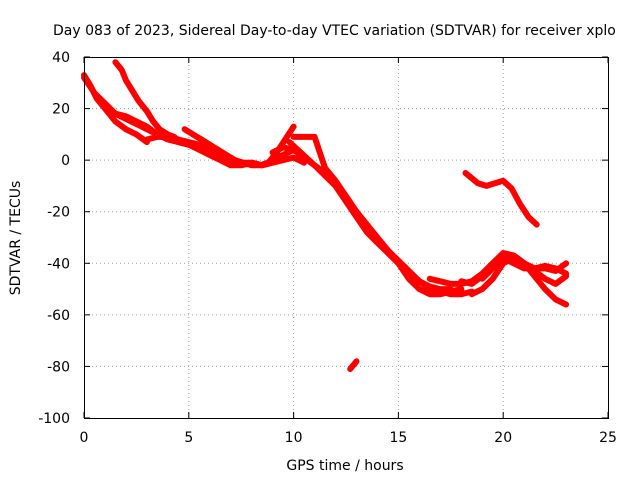 The width and height of the screenshot is (640, 480). Describe the element at coordinates (58, 316) in the screenshot. I see `y-tick-label: -60` at that location.